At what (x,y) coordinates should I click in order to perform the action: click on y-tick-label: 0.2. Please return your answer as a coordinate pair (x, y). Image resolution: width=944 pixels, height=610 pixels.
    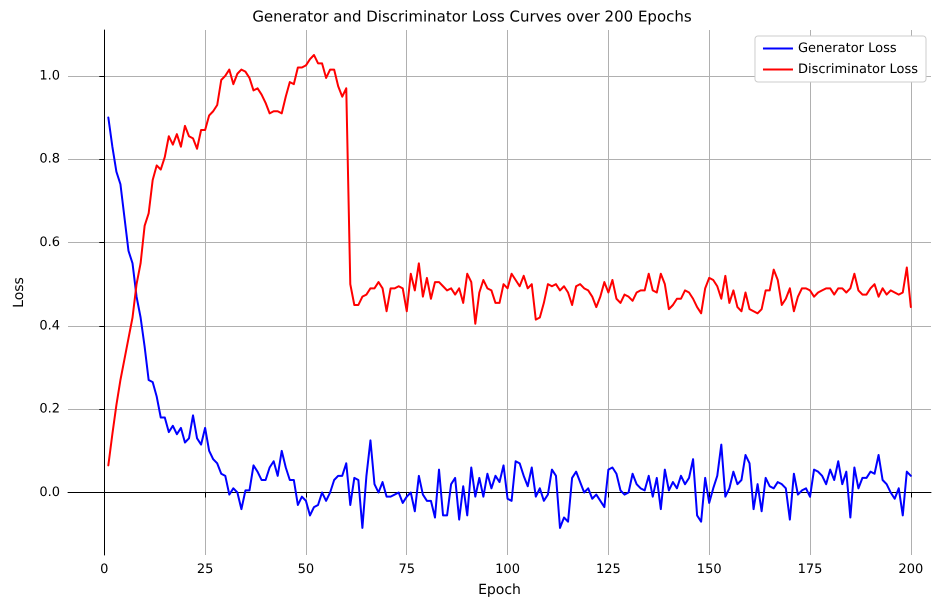
    Looking at the image, I should click on (49, 409).